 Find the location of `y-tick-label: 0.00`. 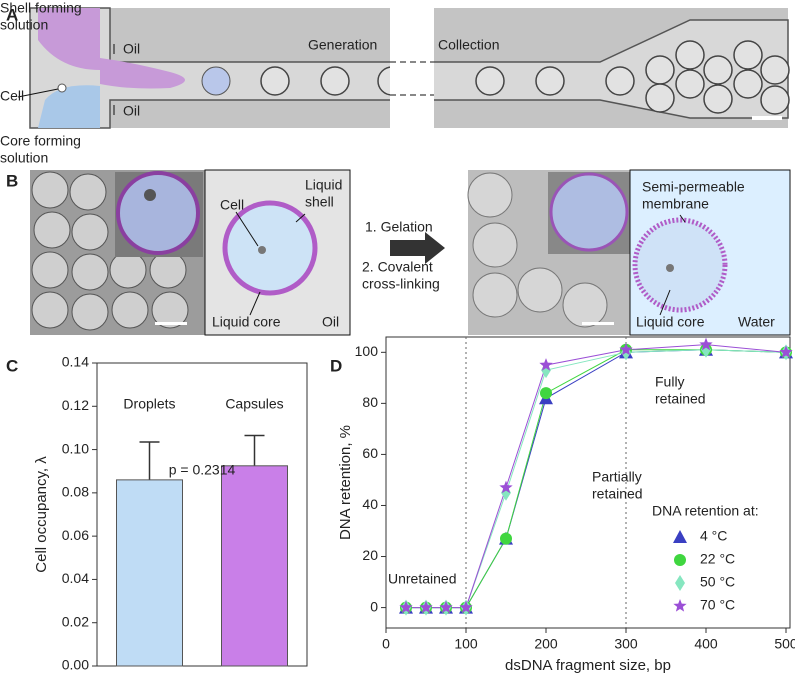

y-tick-label: 0.00 is located at coordinates (75, 665).